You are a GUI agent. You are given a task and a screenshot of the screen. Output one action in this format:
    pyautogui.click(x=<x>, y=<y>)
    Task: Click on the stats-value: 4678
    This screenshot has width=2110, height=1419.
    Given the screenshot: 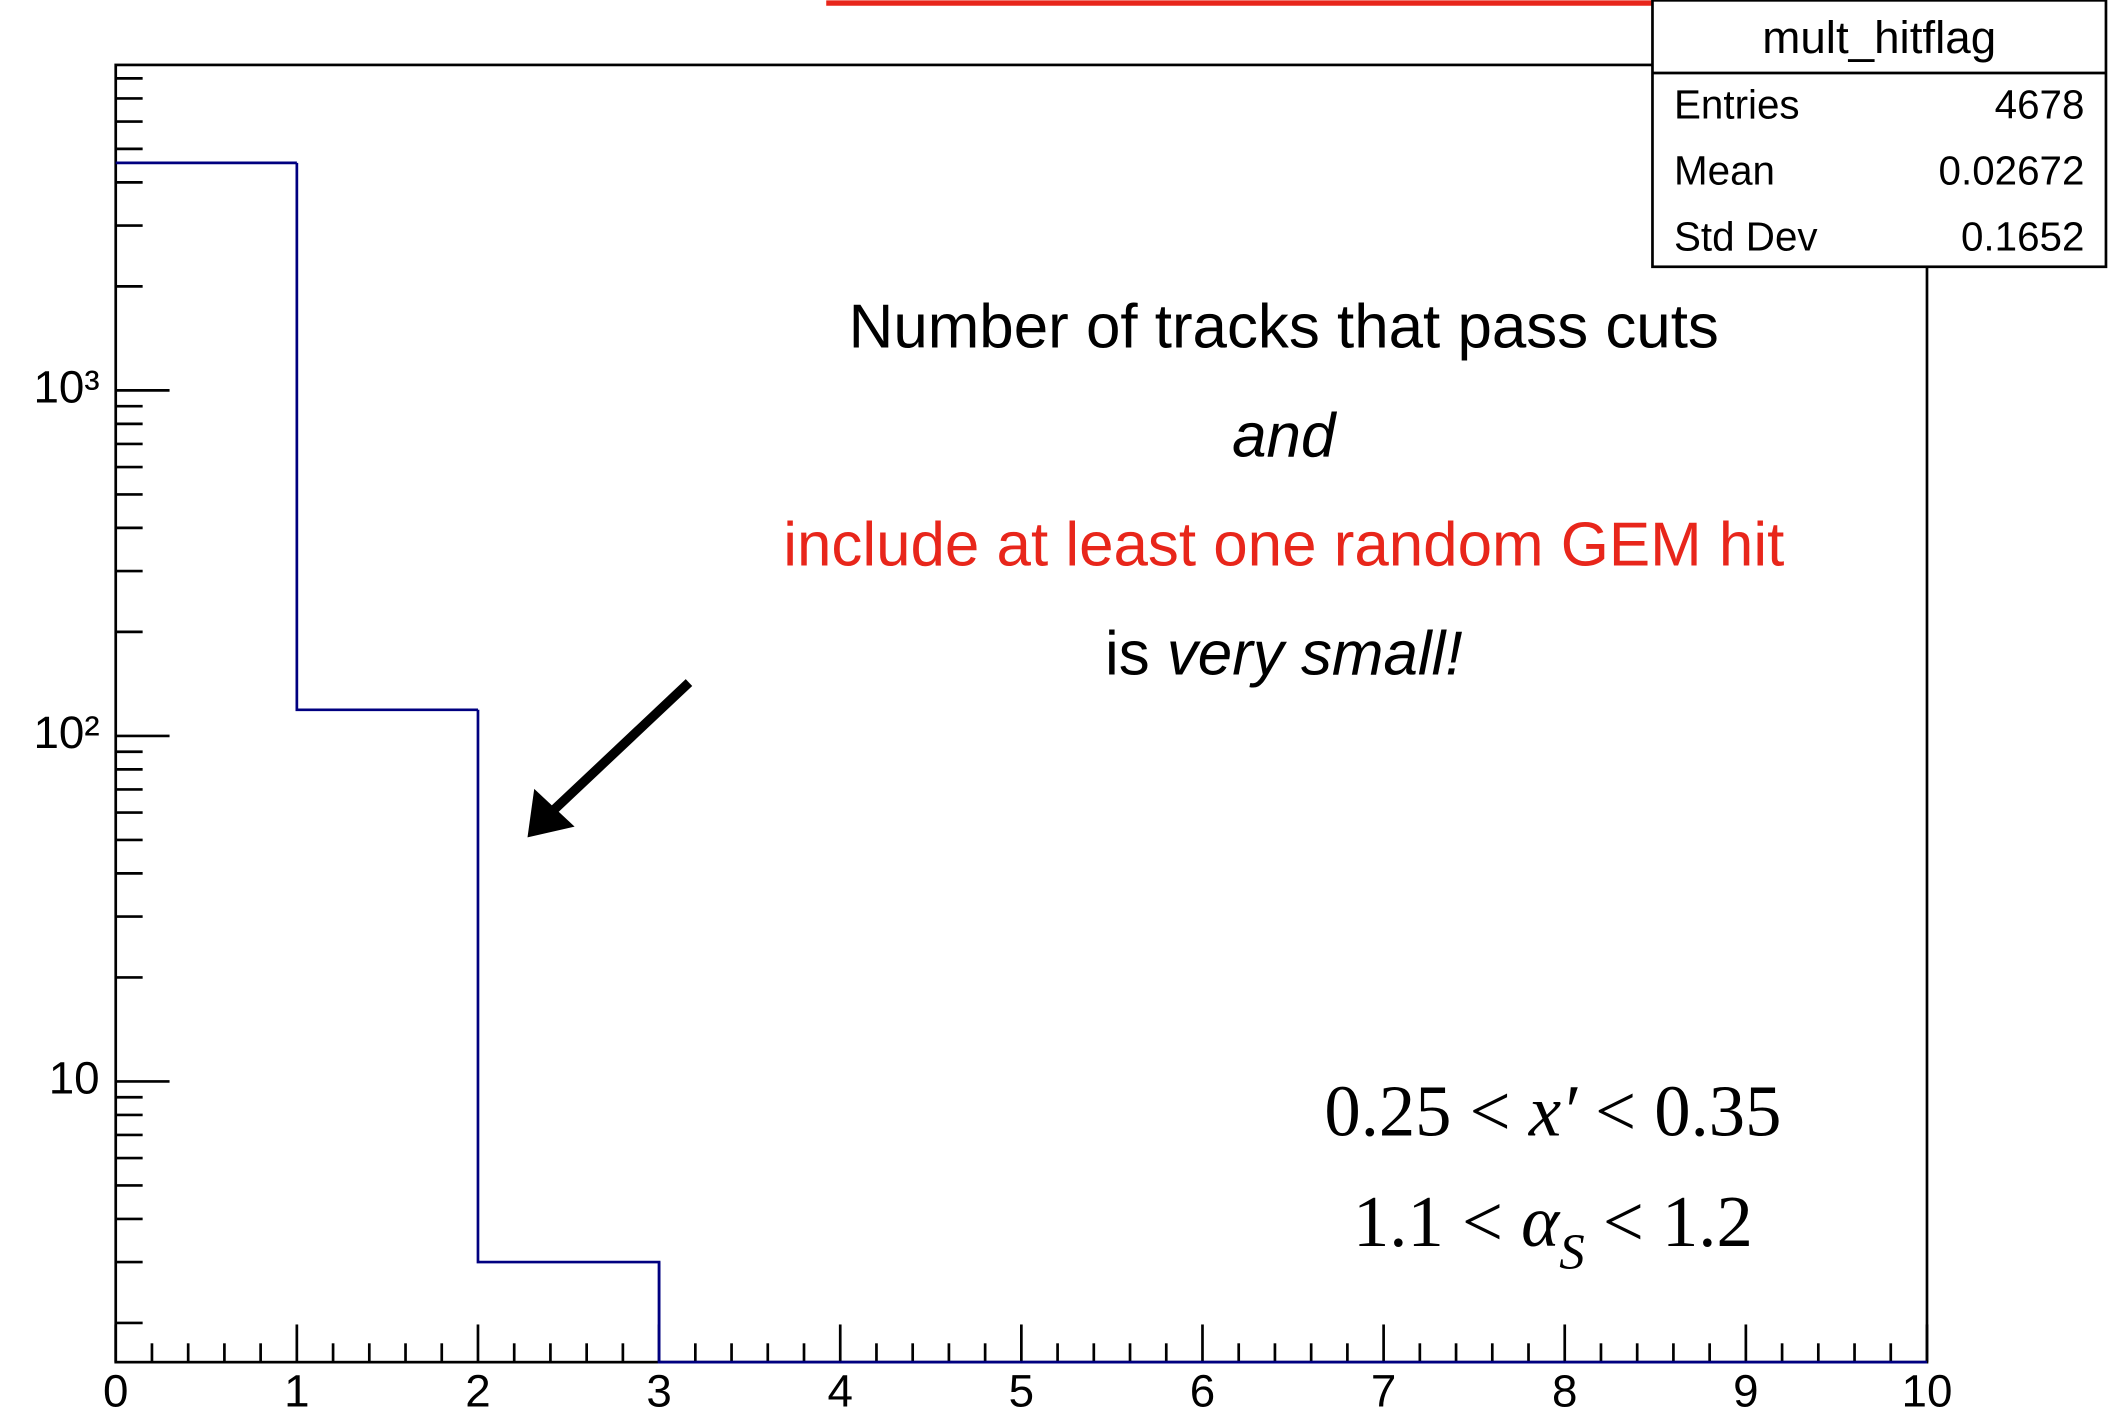 What is the action you would take?
    pyautogui.click(x=2040, y=105)
    